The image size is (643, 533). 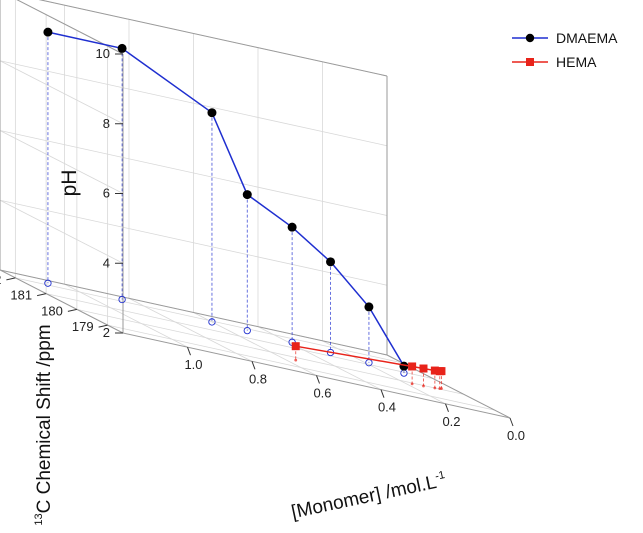 What do you see at coordinates (451, 421) in the screenshot?
I see `x-tick-label: 0.2` at bounding box center [451, 421].